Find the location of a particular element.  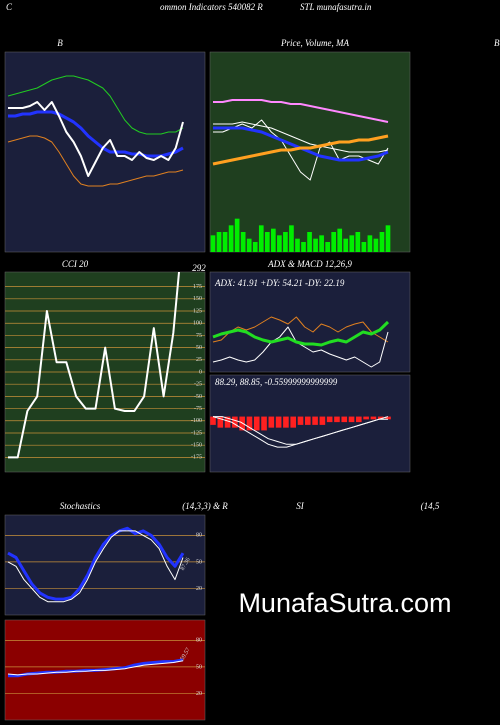

y-tick-label: 150 is located at coordinates (197, 299).